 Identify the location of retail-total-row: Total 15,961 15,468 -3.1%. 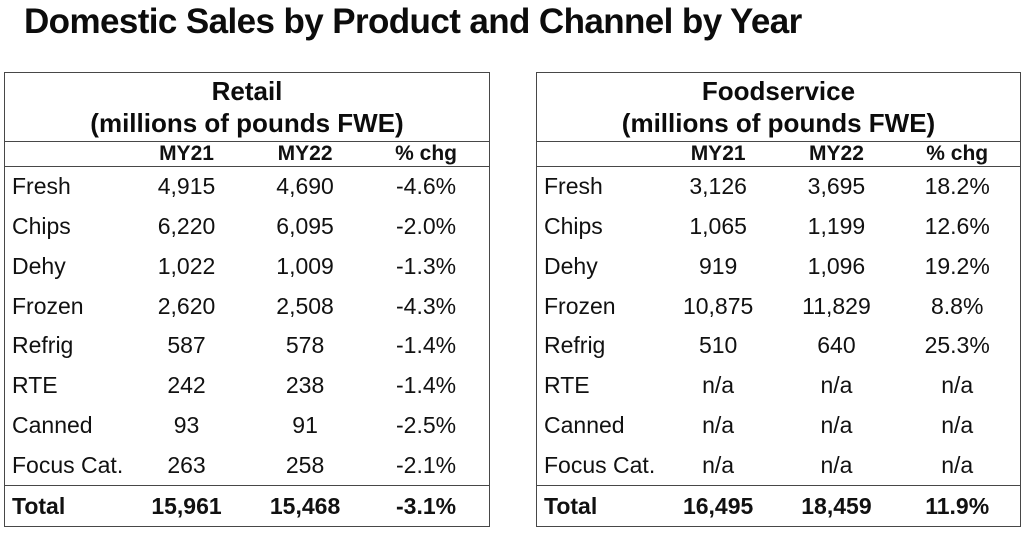
(247, 505).